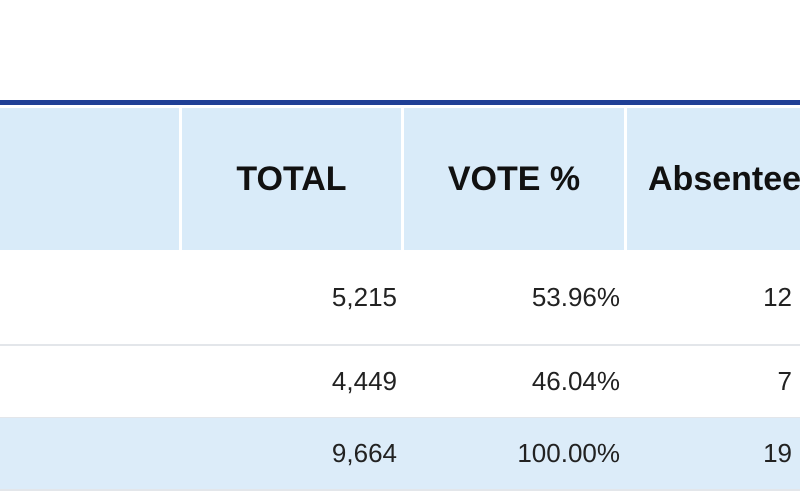 The height and width of the screenshot is (500, 800). Describe the element at coordinates (568, 453) in the screenshot. I see `table-cell: 100.00%` at that location.